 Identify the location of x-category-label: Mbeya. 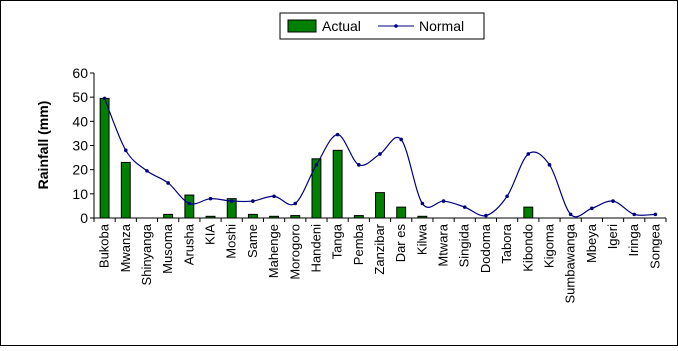
(591, 243).